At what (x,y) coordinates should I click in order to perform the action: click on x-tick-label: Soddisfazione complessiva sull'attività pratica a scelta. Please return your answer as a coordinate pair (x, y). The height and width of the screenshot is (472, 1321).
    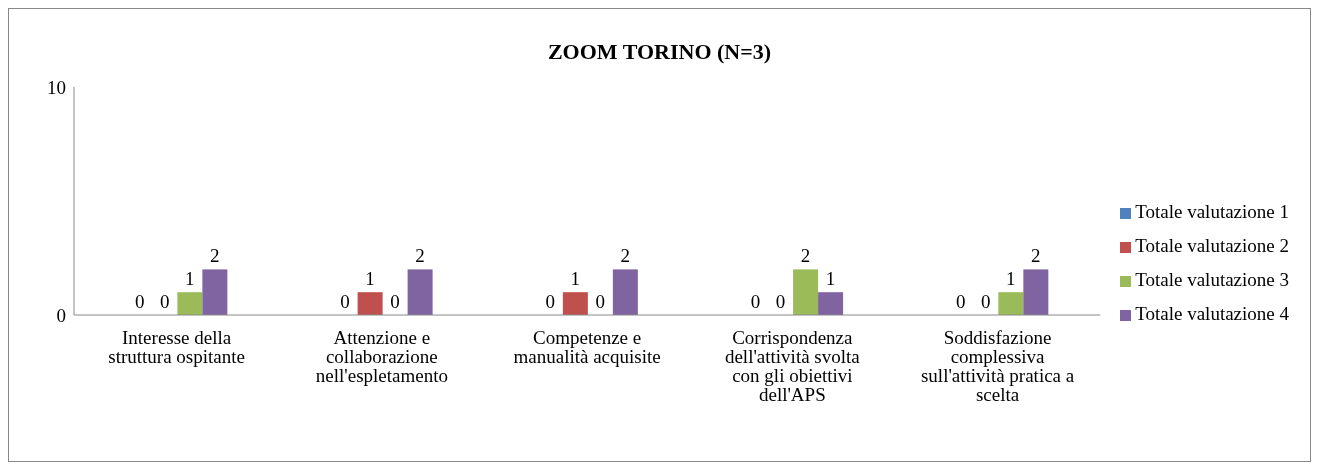
    Looking at the image, I should click on (997, 366).